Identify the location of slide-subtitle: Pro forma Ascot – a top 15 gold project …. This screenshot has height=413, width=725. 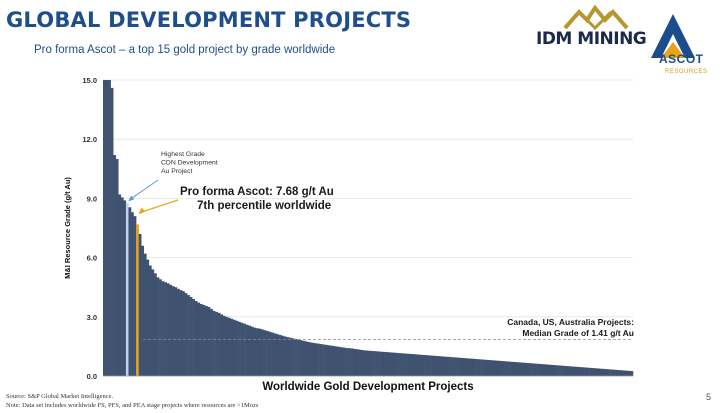
(185, 50).